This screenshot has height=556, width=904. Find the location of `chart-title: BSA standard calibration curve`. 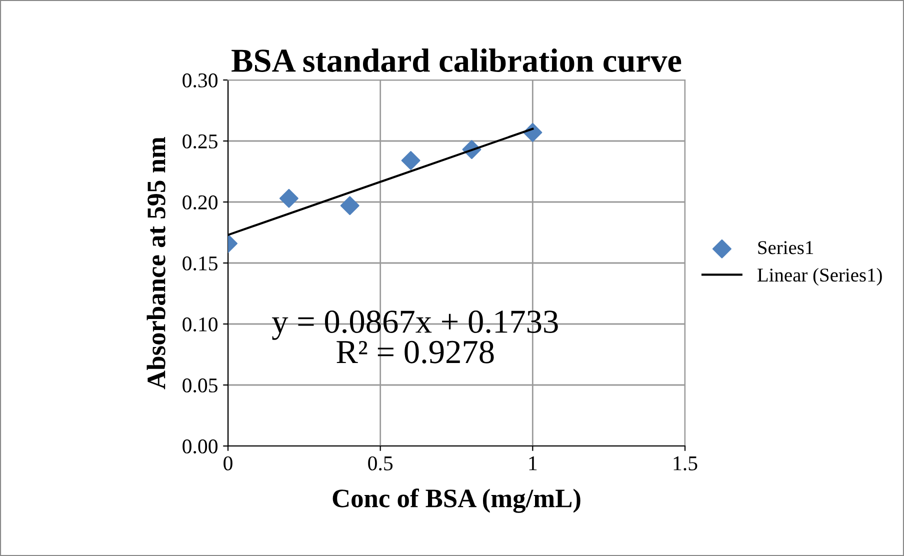

chart-title: BSA standard calibration curve is located at coordinates (457, 60).